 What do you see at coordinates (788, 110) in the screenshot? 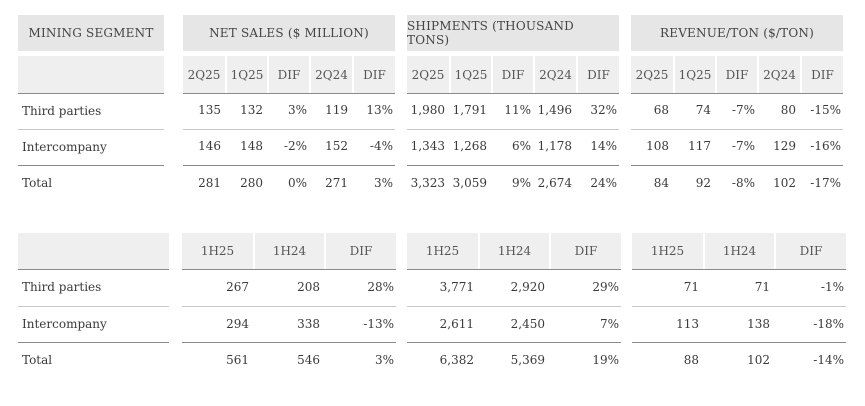
I see `value-cell: 80` at bounding box center [788, 110].